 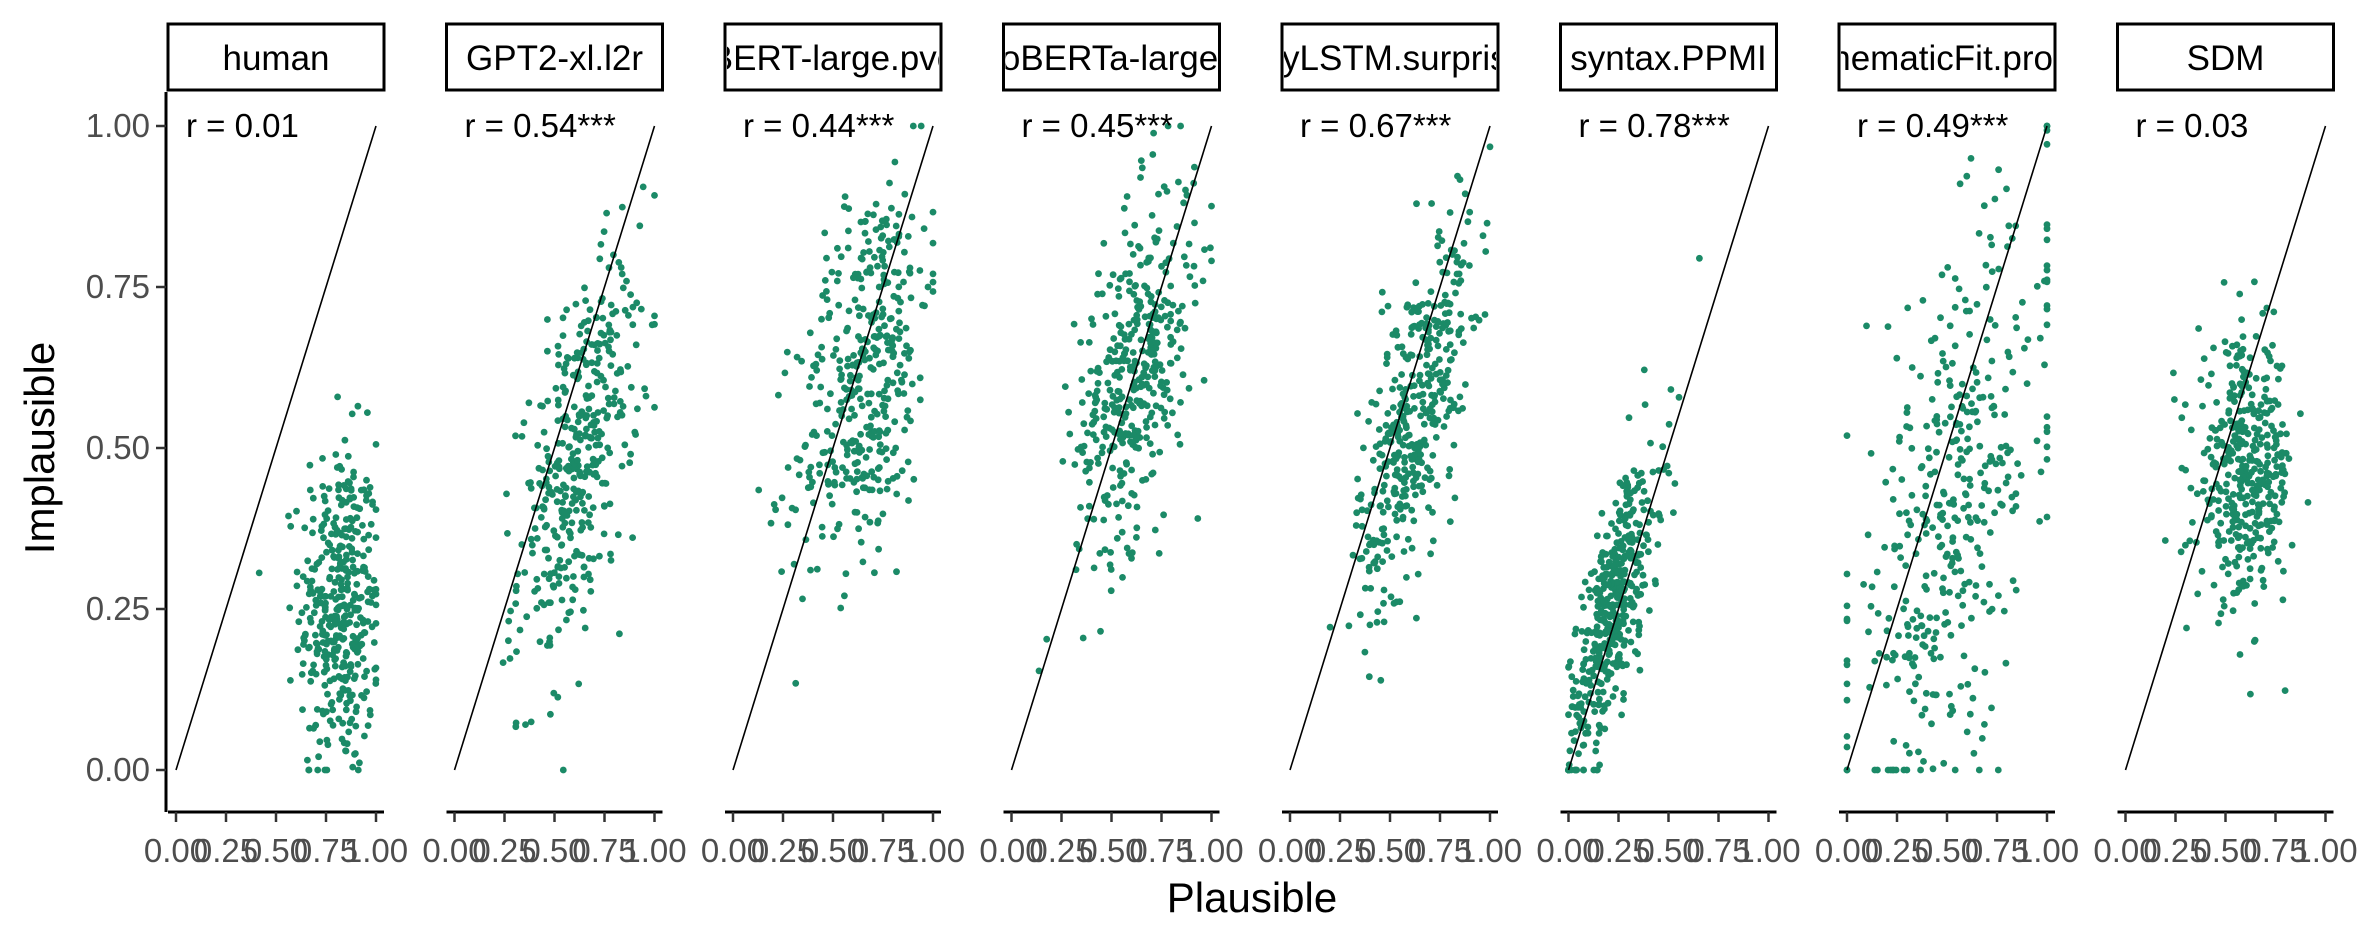 I want to click on facet-strip-box, so click(x=2225, y=57).